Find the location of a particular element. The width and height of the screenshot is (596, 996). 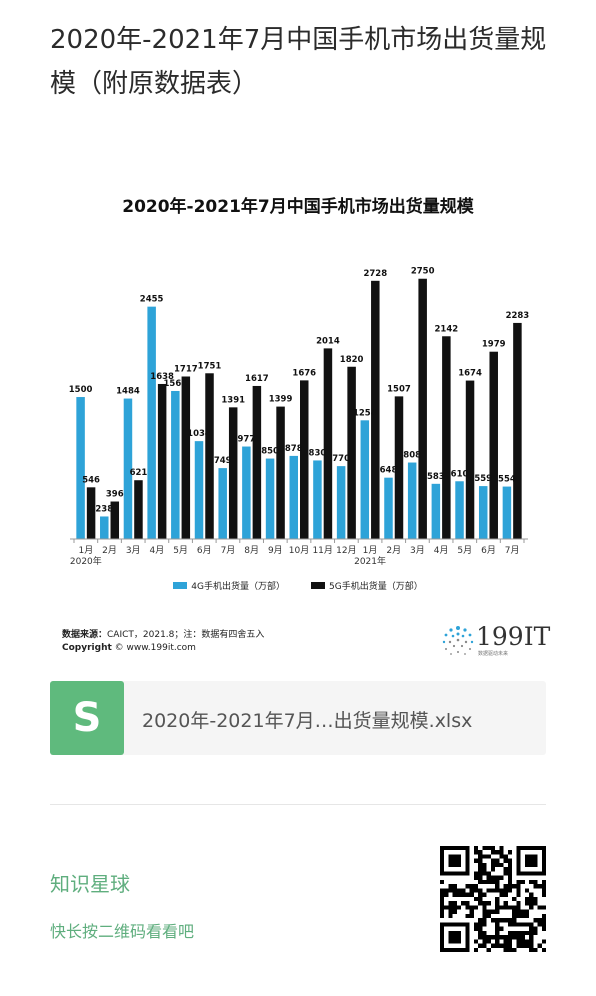

data-label-4g: 583 is located at coordinates (436, 477).